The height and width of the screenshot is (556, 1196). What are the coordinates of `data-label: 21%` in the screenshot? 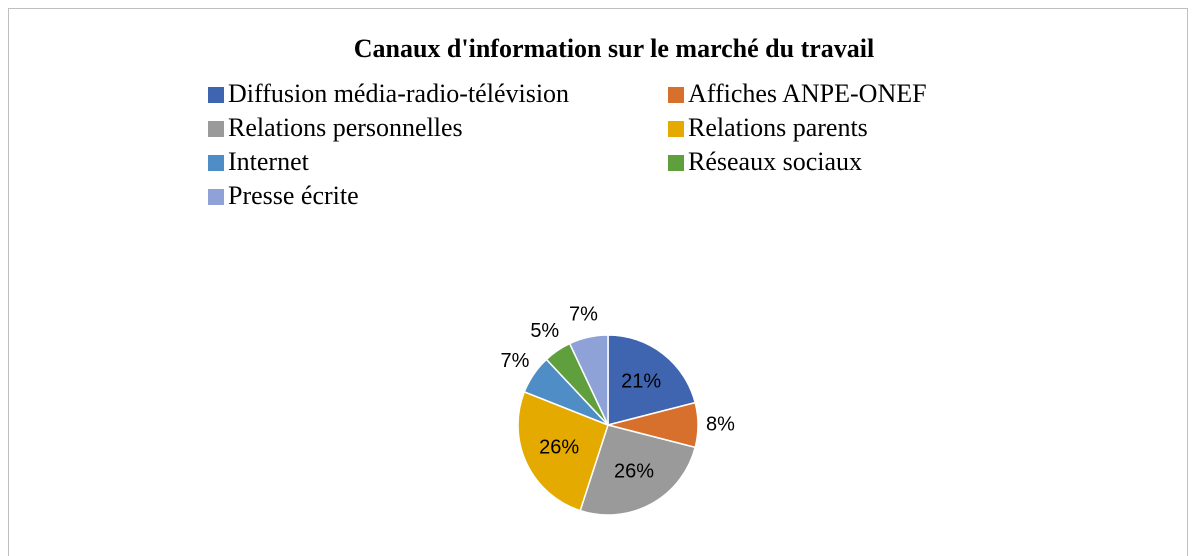 It's located at (641, 382).